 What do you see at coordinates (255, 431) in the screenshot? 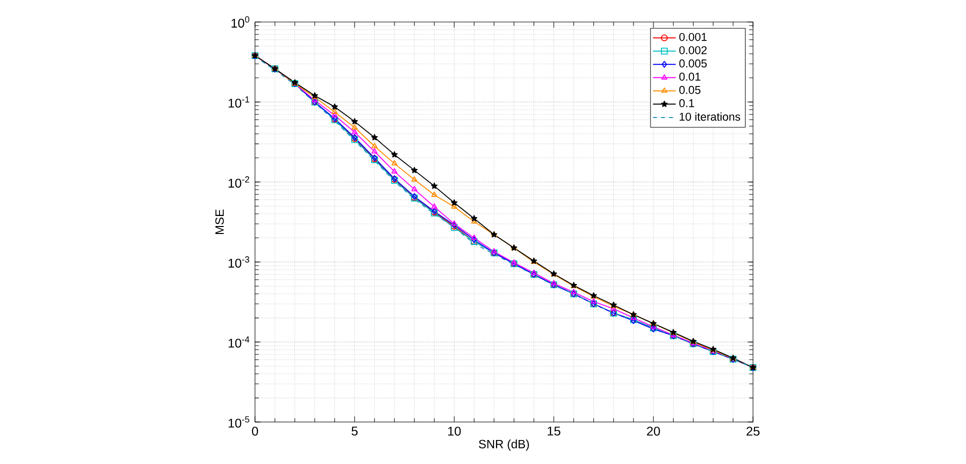
I see `x-tick-label: 0` at bounding box center [255, 431].